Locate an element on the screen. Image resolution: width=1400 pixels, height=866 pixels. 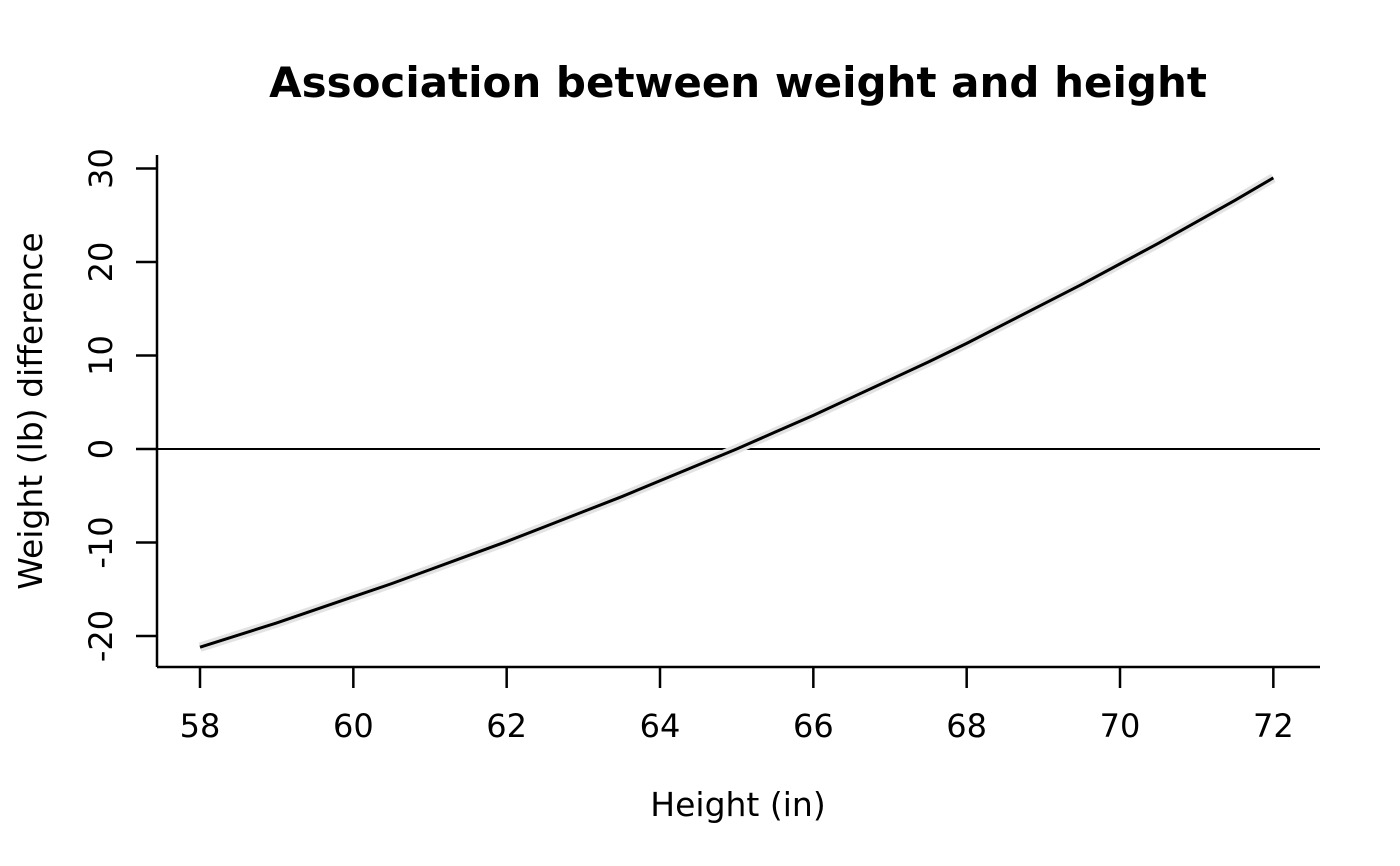
y-tick-label: -20 is located at coordinates (101, 636).